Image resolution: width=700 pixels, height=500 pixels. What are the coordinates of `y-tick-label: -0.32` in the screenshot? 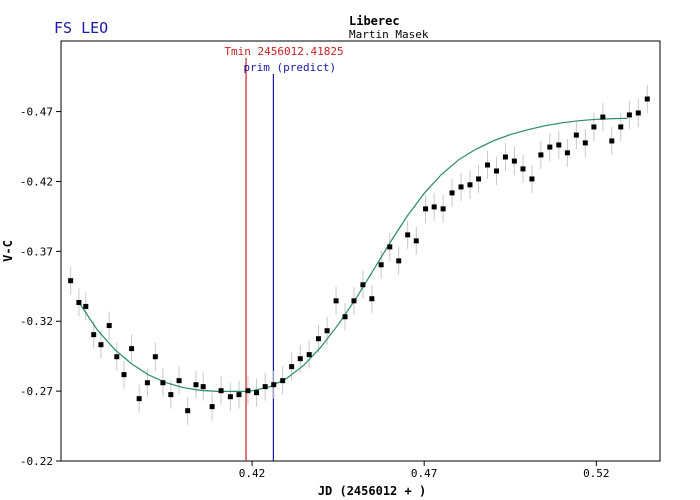 It's located at (36, 321).